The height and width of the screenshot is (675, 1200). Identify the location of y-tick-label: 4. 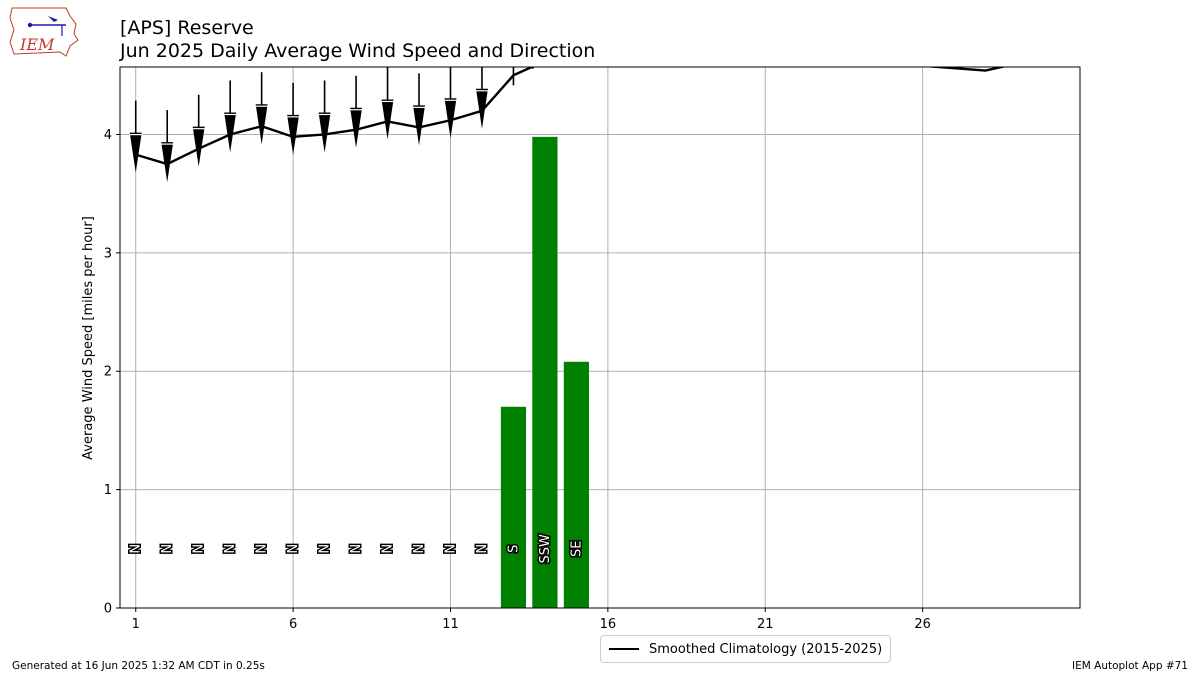
(108, 135).